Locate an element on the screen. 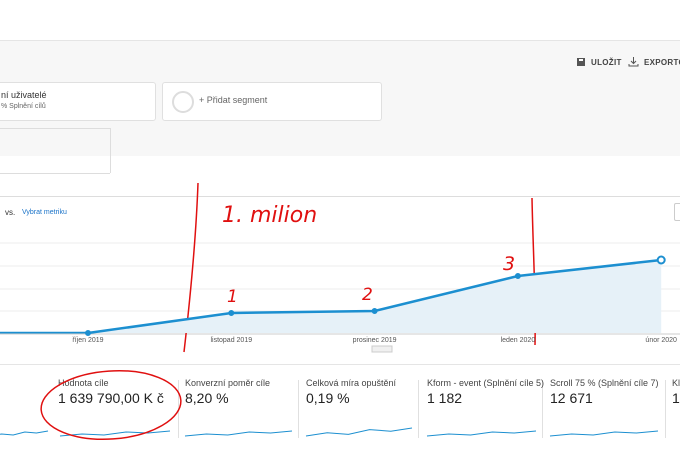 This screenshot has width=680, height=450. hand-line is located at coordinates (191, 267).